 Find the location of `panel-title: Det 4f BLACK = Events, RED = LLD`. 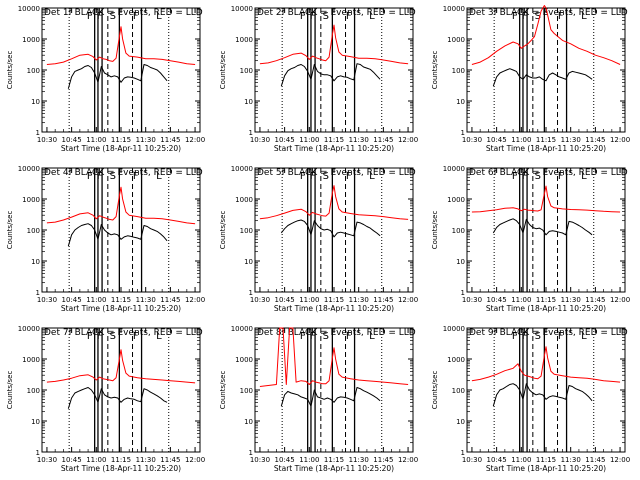

panel-title: Det 4f BLACK = Events, RED = LLD is located at coordinates (123, 173).